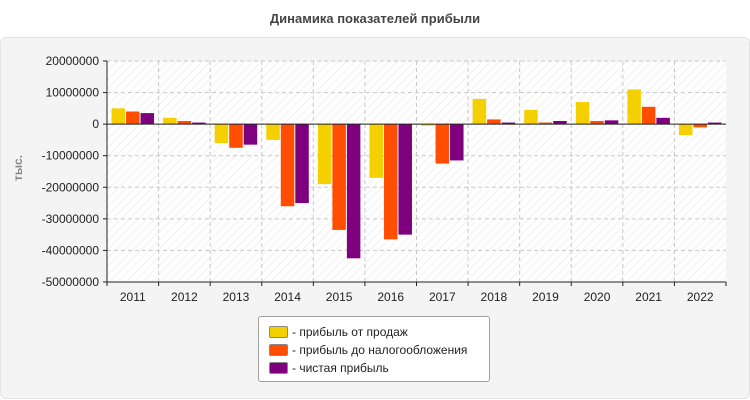 The image size is (750, 400). Describe the element at coordinates (390, 297) in the screenshot. I see `x-tick-label: 2016` at that location.